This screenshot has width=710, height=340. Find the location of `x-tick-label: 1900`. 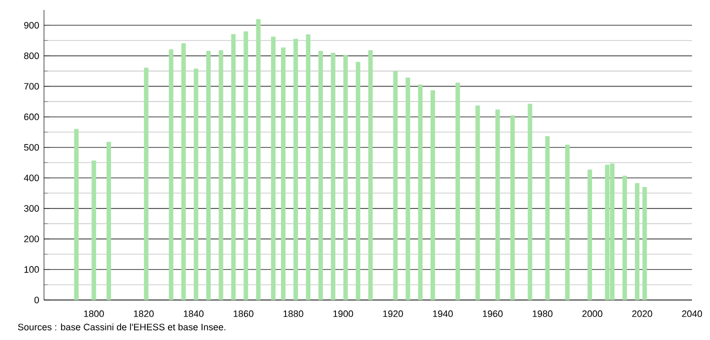

x-tick-label: 1900 is located at coordinates (343, 314).